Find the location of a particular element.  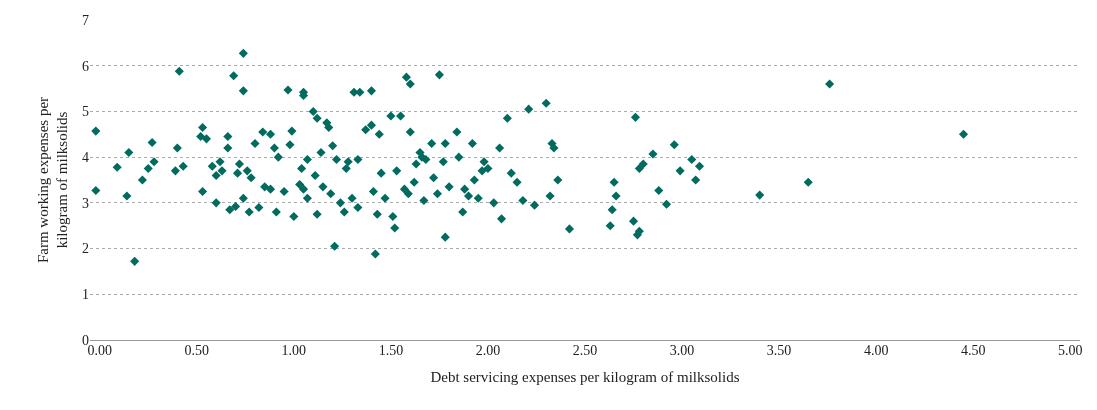

x-tick-label: 1.50 is located at coordinates (391, 350).